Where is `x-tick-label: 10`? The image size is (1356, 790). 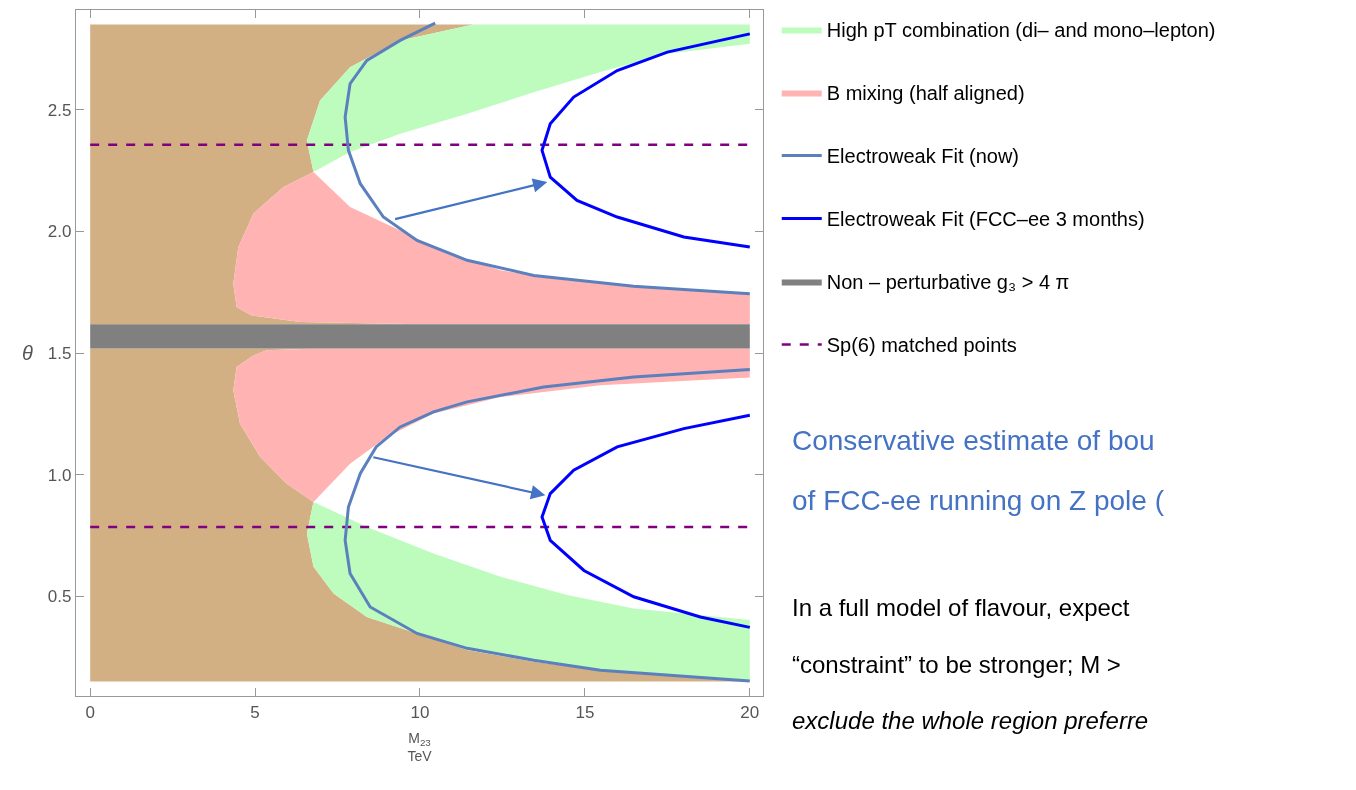 x-tick-label: 10 is located at coordinates (420, 712).